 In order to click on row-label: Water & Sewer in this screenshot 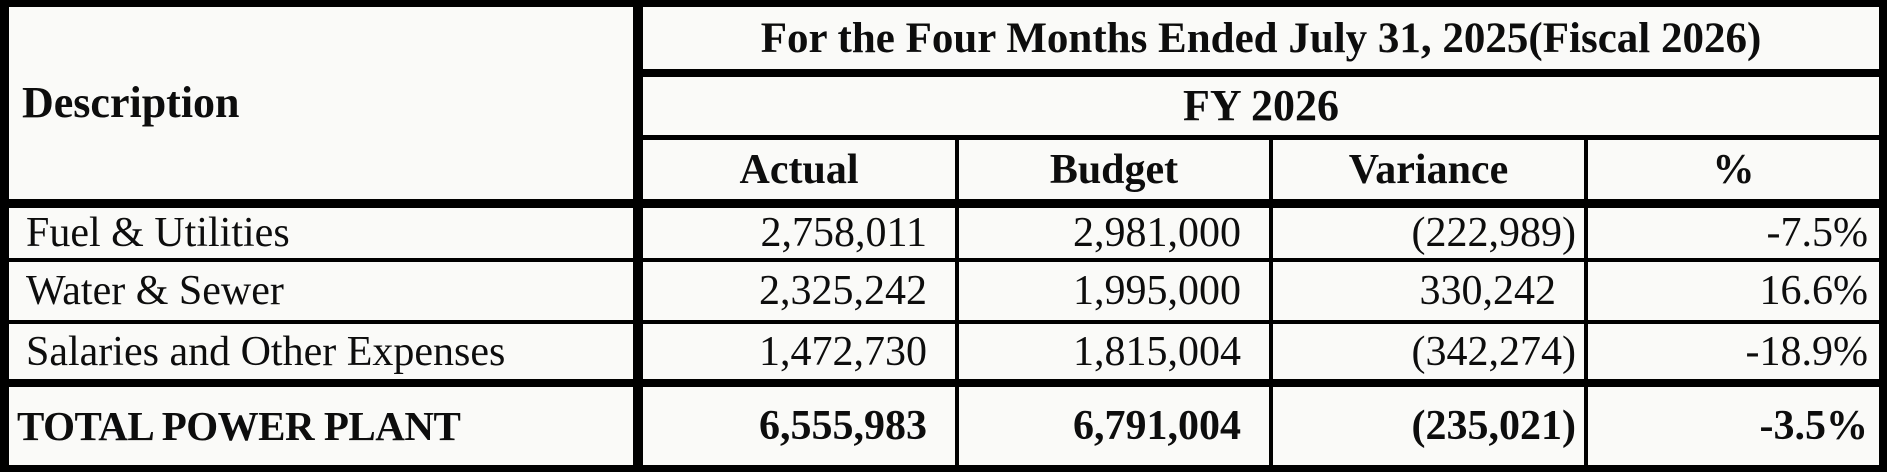, I will do `click(326, 293)`.